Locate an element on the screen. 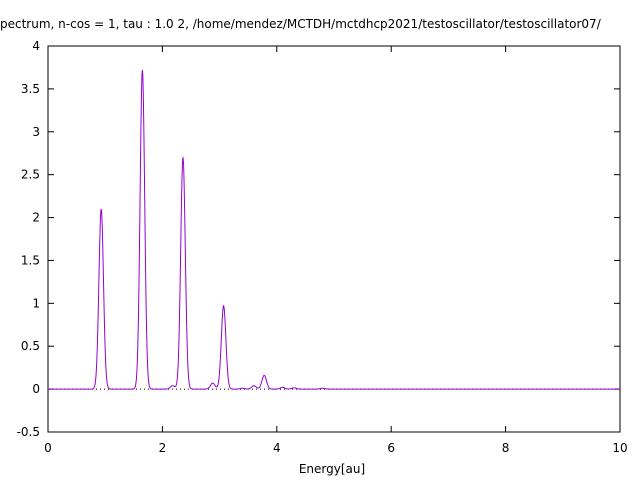  x-tick-label: 6 is located at coordinates (391, 448).